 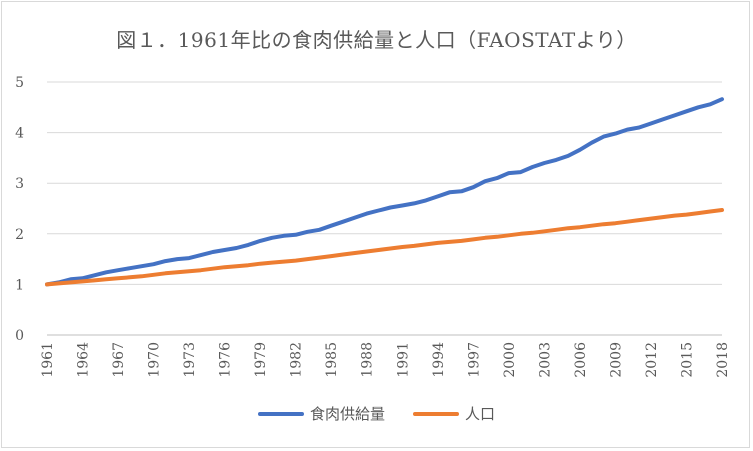 What do you see at coordinates (723, 360) in the screenshot?
I see `x-tick-label: 2018` at bounding box center [723, 360].